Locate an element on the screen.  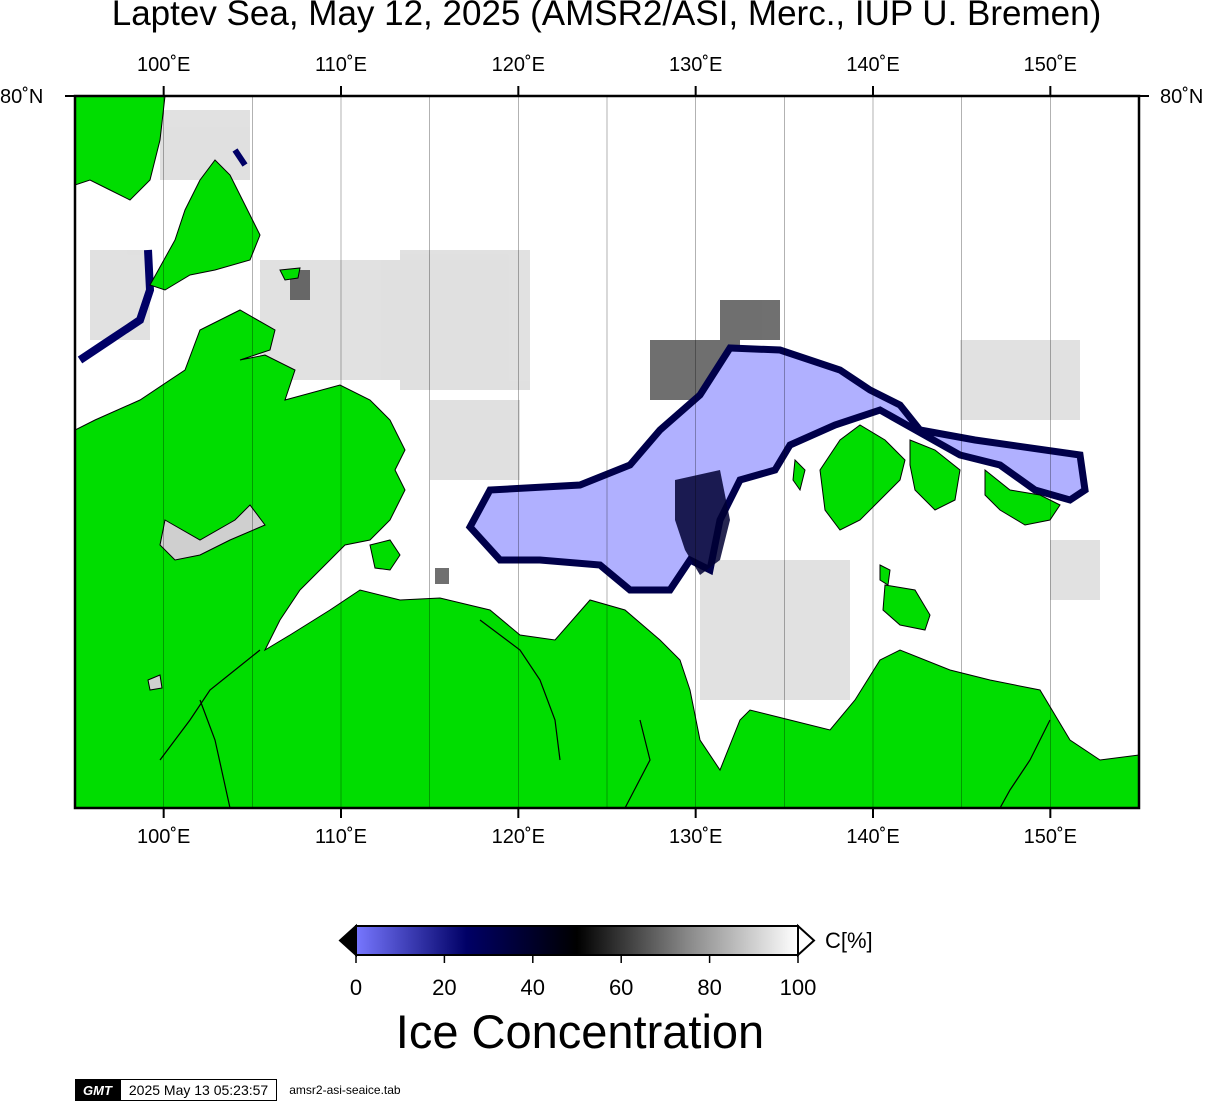
colorbar-unit: C[%] is located at coordinates (849, 940).